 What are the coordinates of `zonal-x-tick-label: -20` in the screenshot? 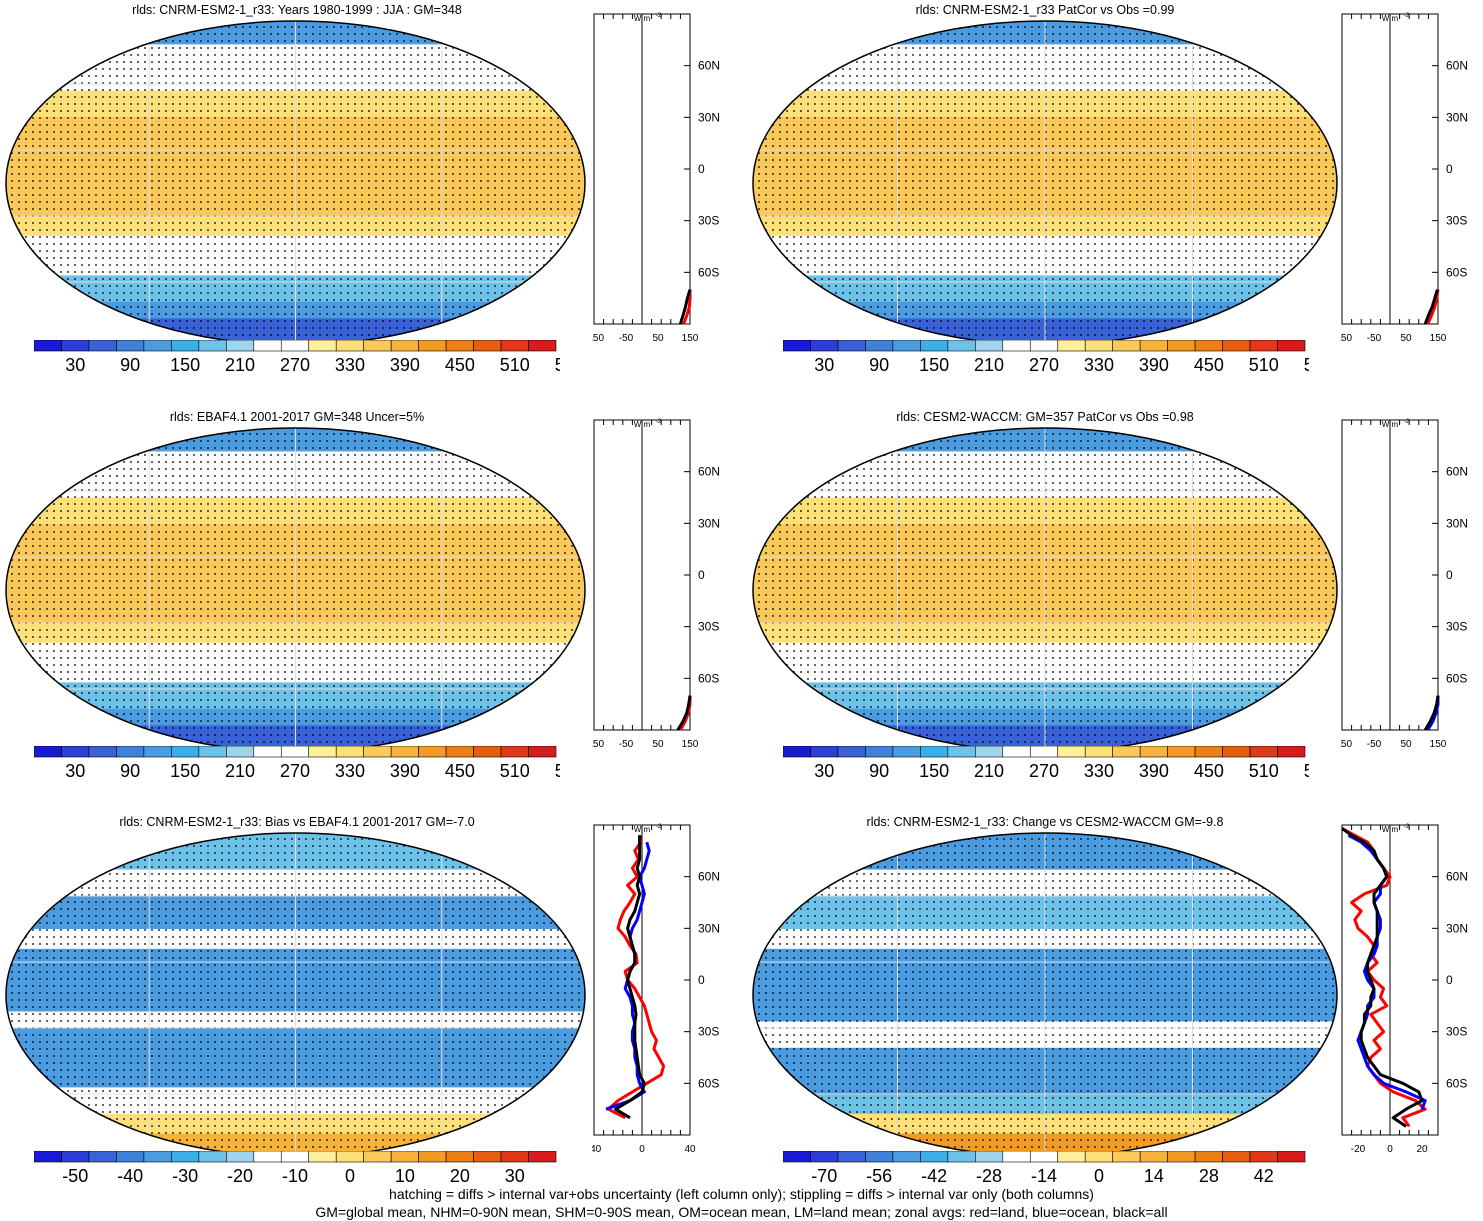 It's located at (1358, 1149).